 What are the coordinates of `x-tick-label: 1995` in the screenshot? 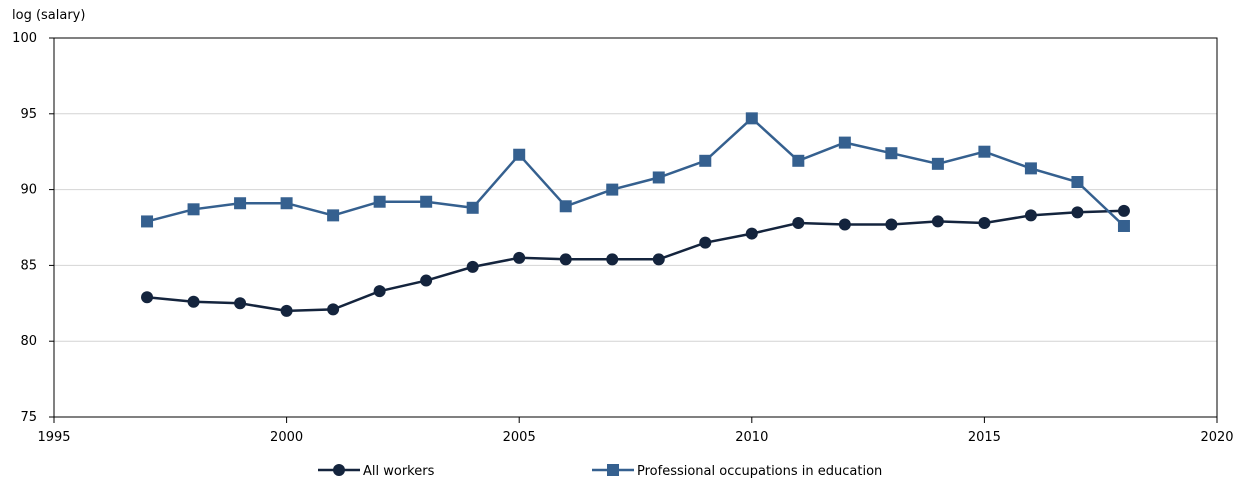 It's located at (53, 437).